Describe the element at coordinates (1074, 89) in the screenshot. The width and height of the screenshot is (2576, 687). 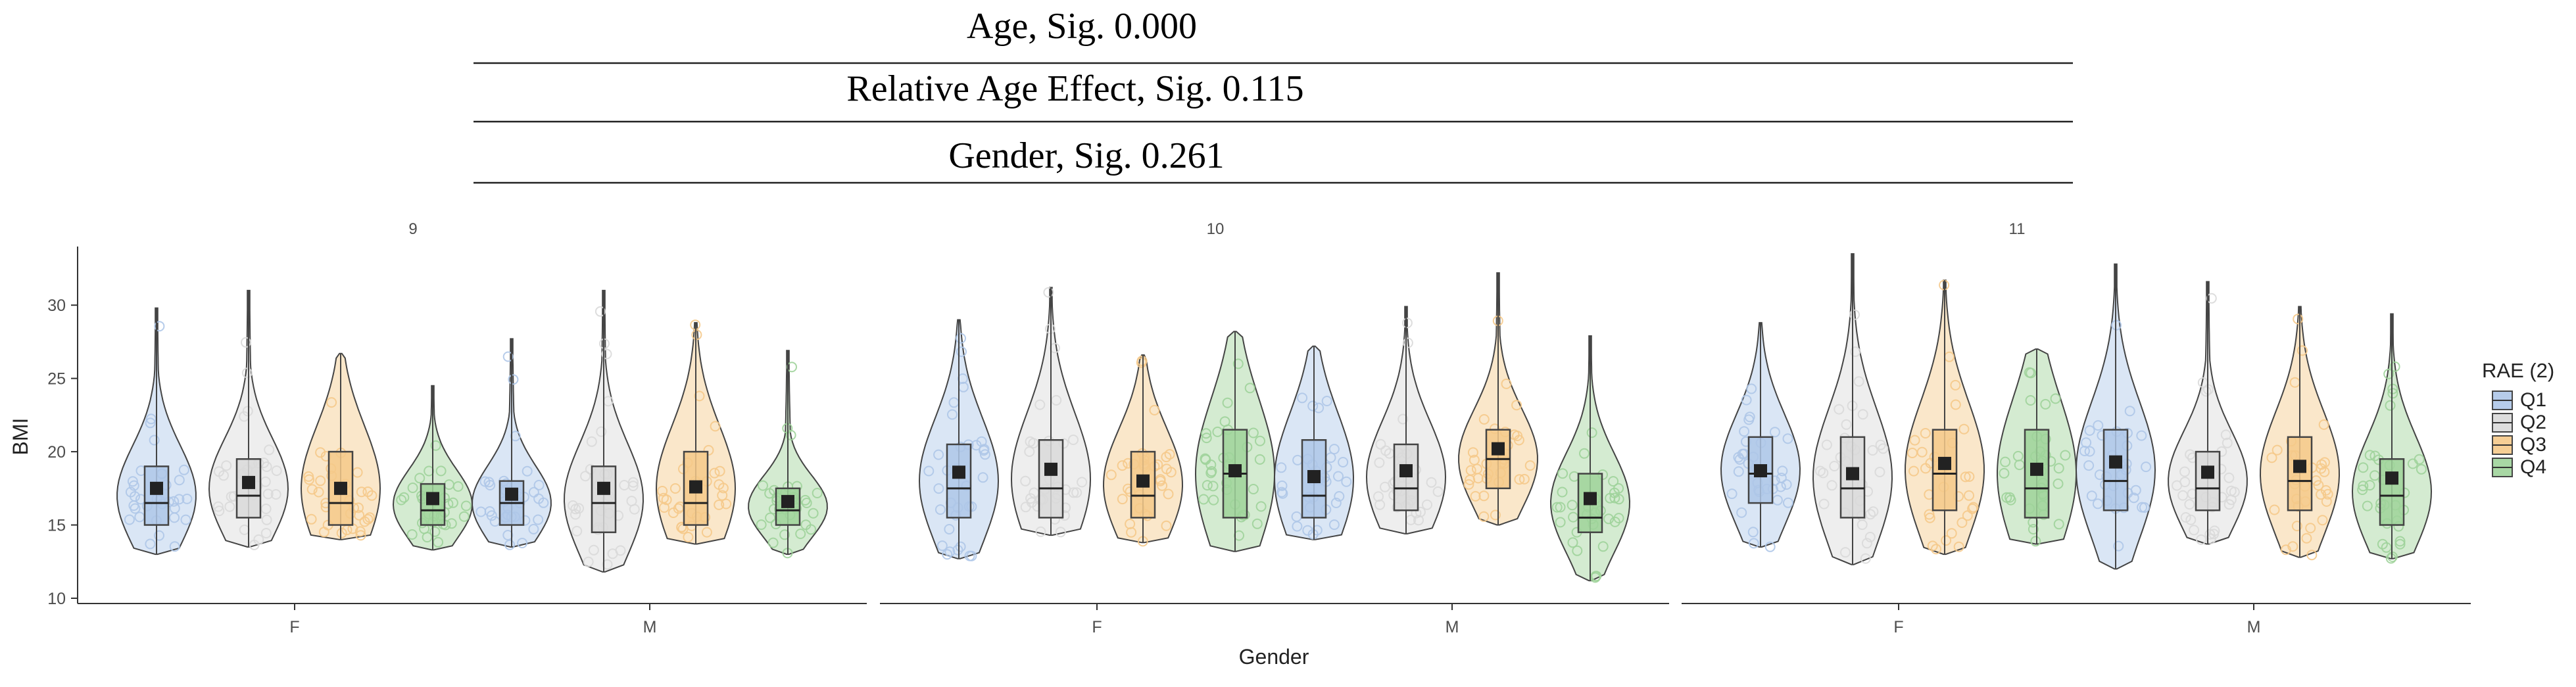
I see `annotation-rae: Relative Age Effect, Sig. 0.115` at that location.